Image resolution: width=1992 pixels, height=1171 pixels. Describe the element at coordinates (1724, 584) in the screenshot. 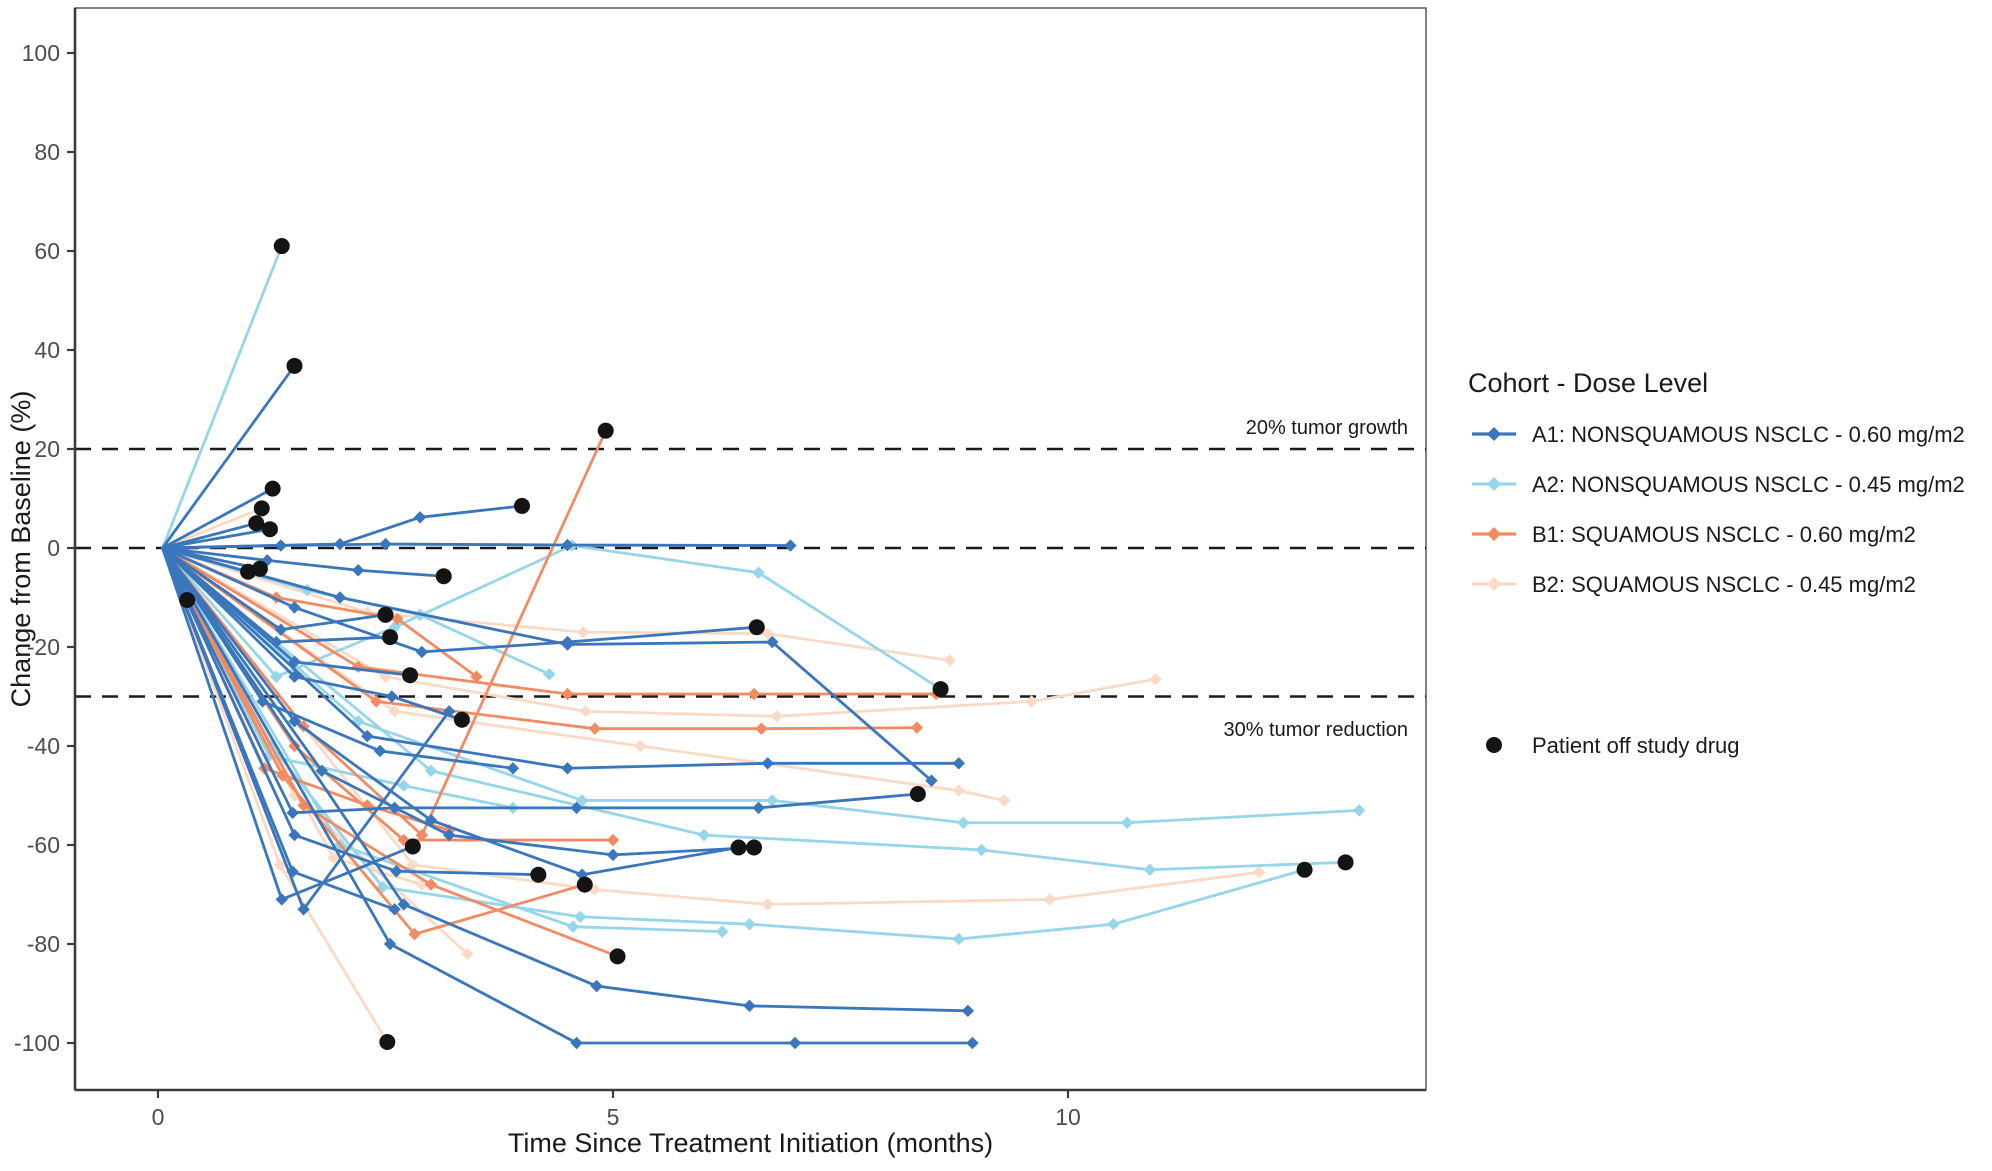

I see `legend-label-b2: B2: SQUAMOUS NSCLC - 0.45 mg/m2` at that location.